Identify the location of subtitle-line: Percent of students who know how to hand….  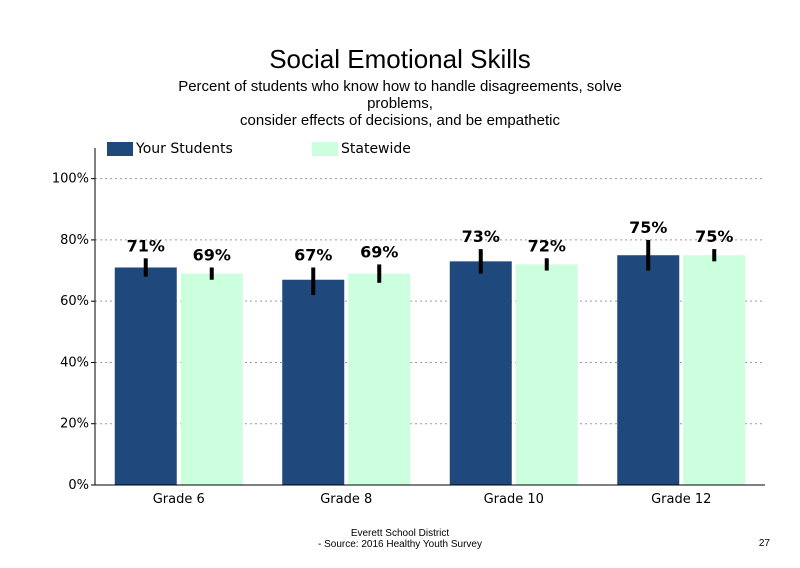
(400, 86).